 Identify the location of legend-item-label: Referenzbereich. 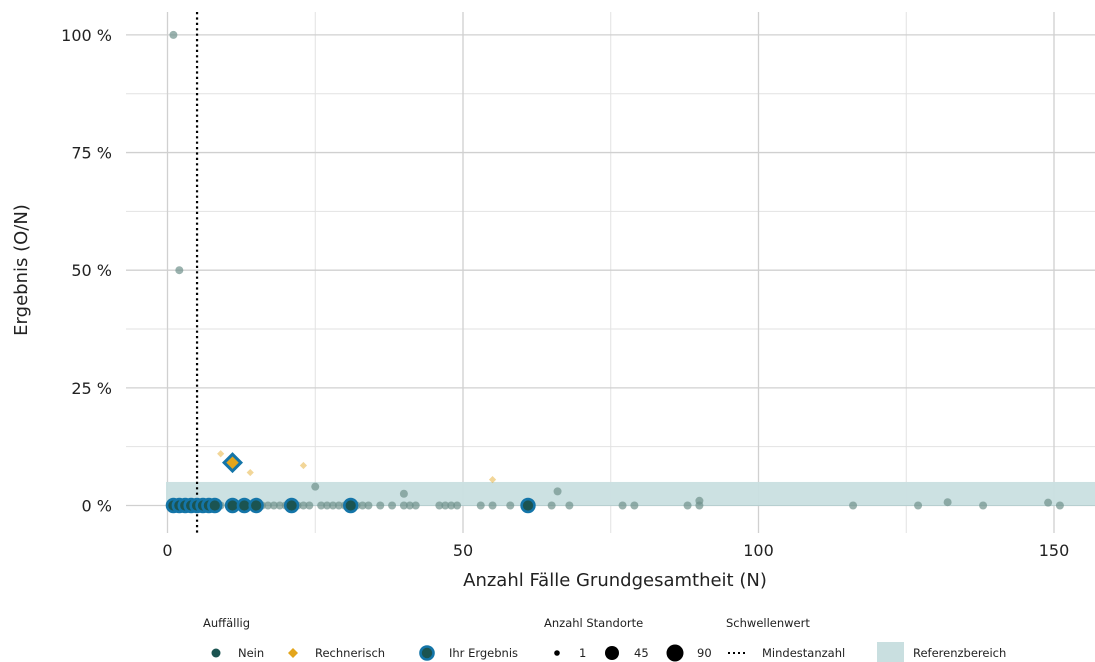
(959, 653).